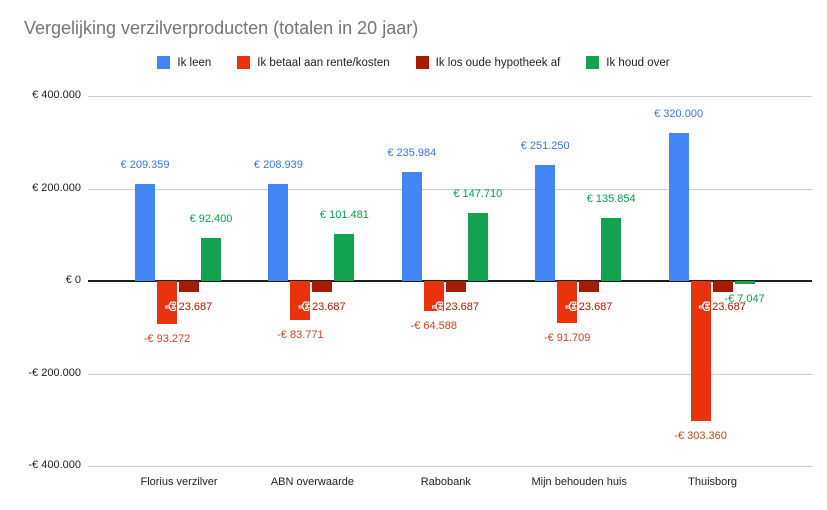 Image resolution: width=827 pixels, height=510 pixels. What do you see at coordinates (744, 299) in the screenshot?
I see `data-label-series4-5: -€ 7.047` at bounding box center [744, 299].